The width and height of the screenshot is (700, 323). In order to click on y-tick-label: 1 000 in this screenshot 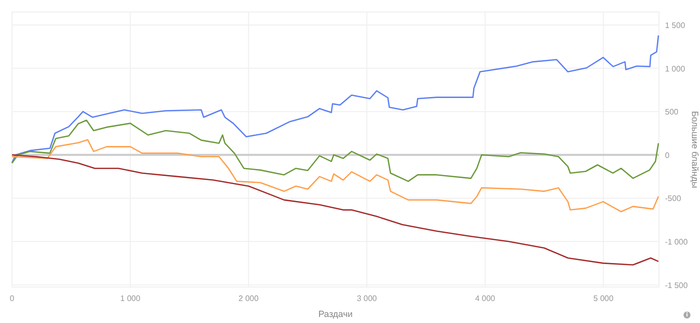, I will do `click(675, 69)`.